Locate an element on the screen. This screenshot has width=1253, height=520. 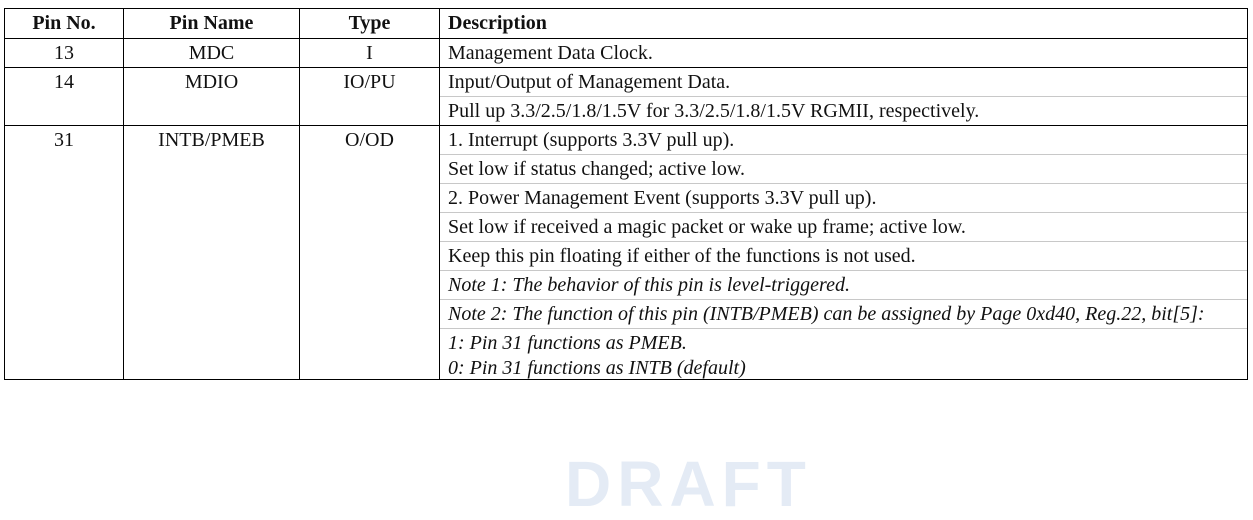
header-type: Type is located at coordinates (369, 23).